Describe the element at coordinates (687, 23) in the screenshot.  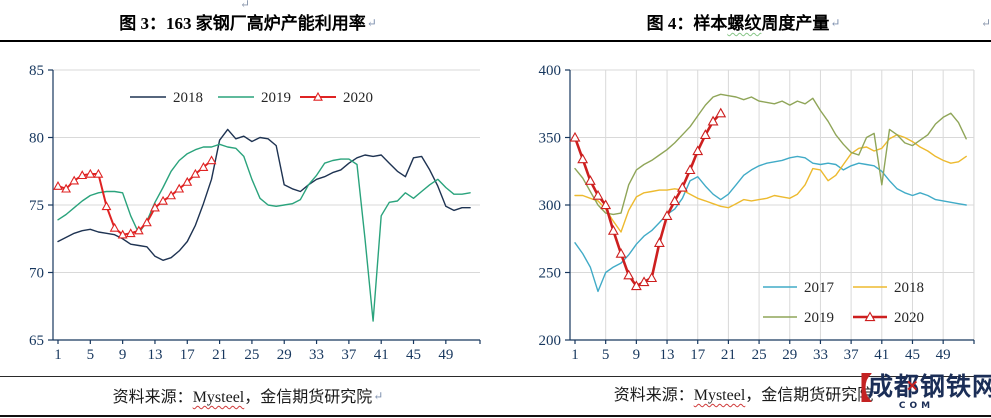
I see `figure4-title-prefix: 图 4：样本` at that location.